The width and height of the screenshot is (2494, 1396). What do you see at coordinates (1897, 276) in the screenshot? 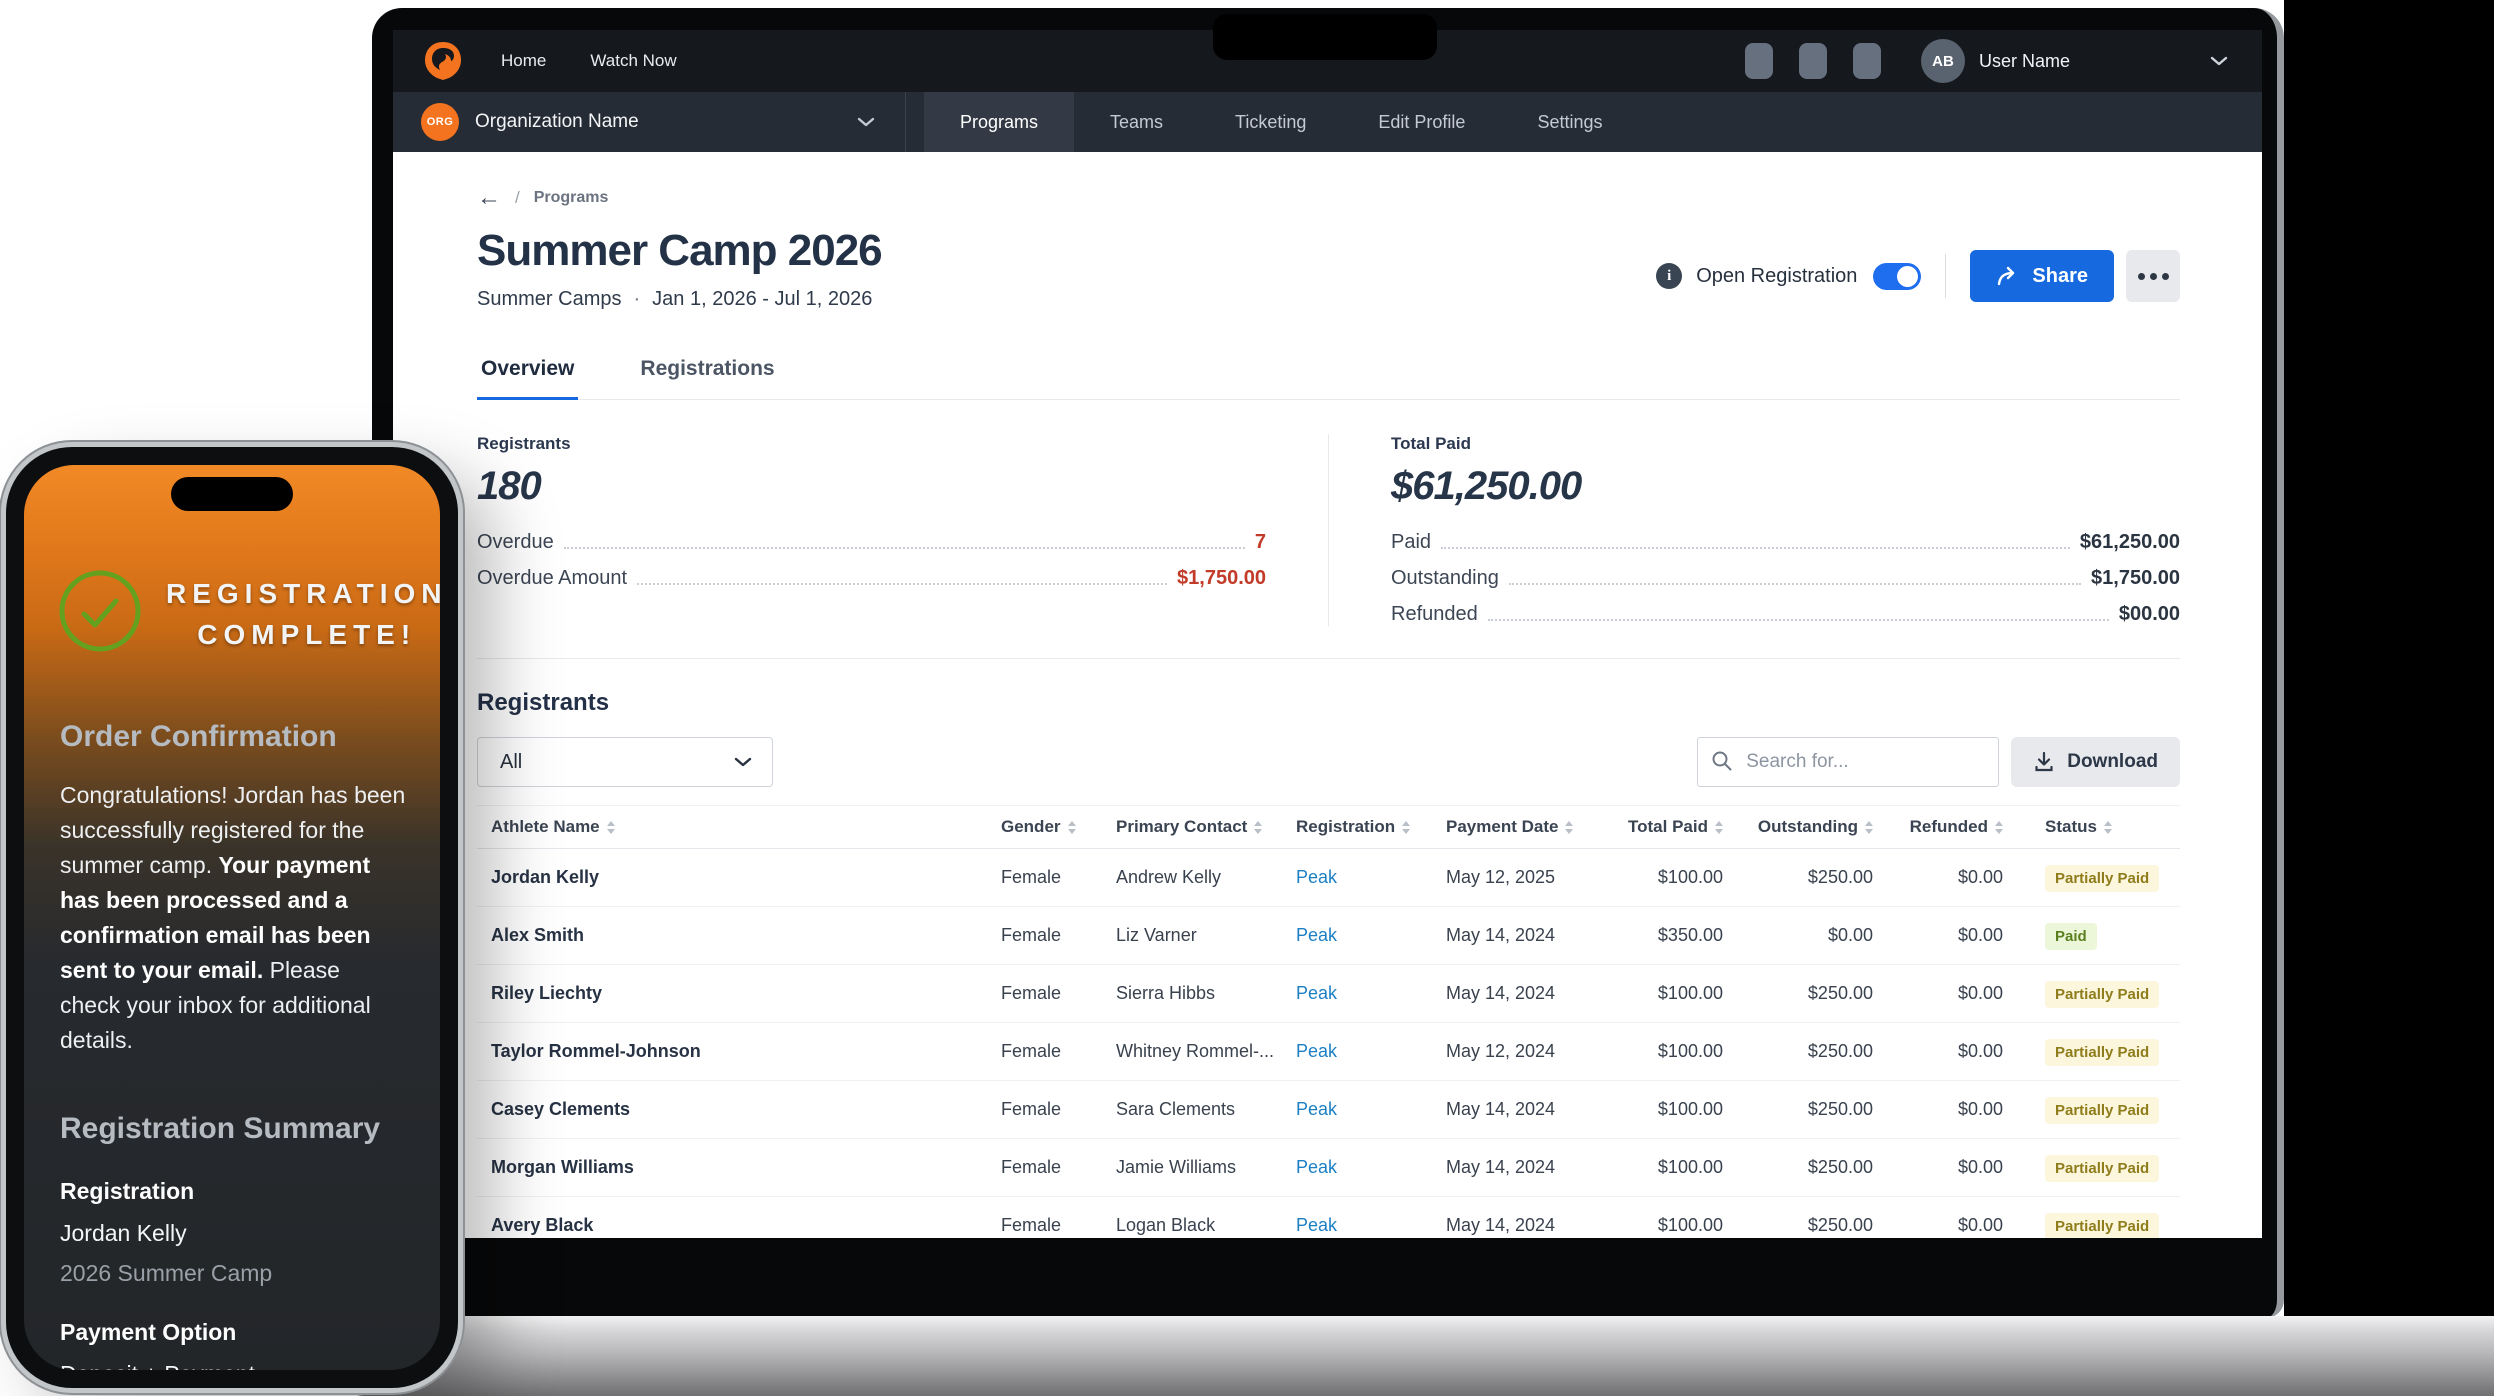
I see `open-registration-toggle` at bounding box center [1897, 276].